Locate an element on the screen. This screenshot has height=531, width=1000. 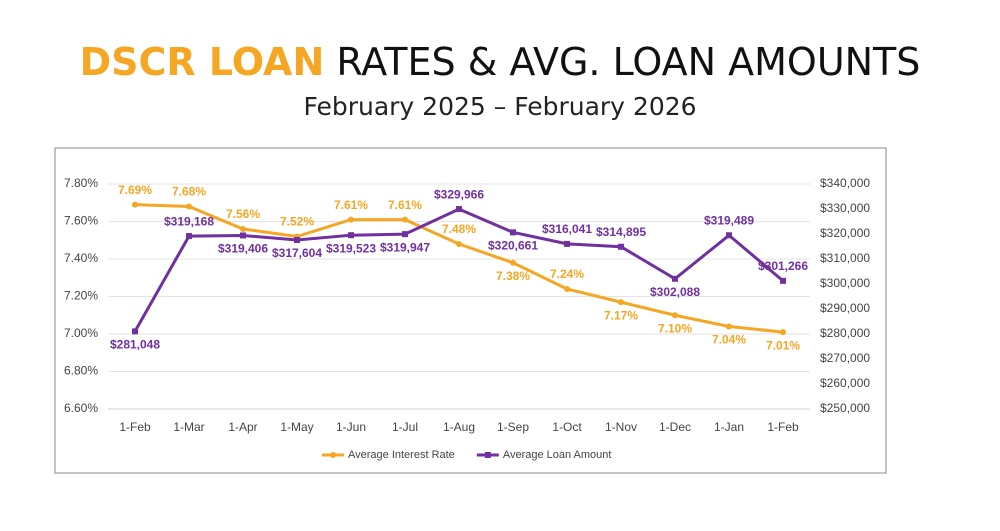
data-label: $314,895 is located at coordinates (621, 232).